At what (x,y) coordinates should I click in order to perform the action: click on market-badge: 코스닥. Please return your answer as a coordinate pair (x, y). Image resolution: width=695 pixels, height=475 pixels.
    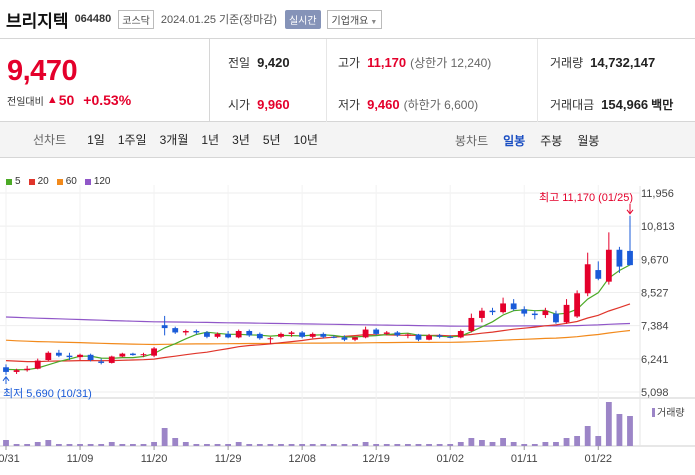
    Looking at the image, I should click on (136, 19).